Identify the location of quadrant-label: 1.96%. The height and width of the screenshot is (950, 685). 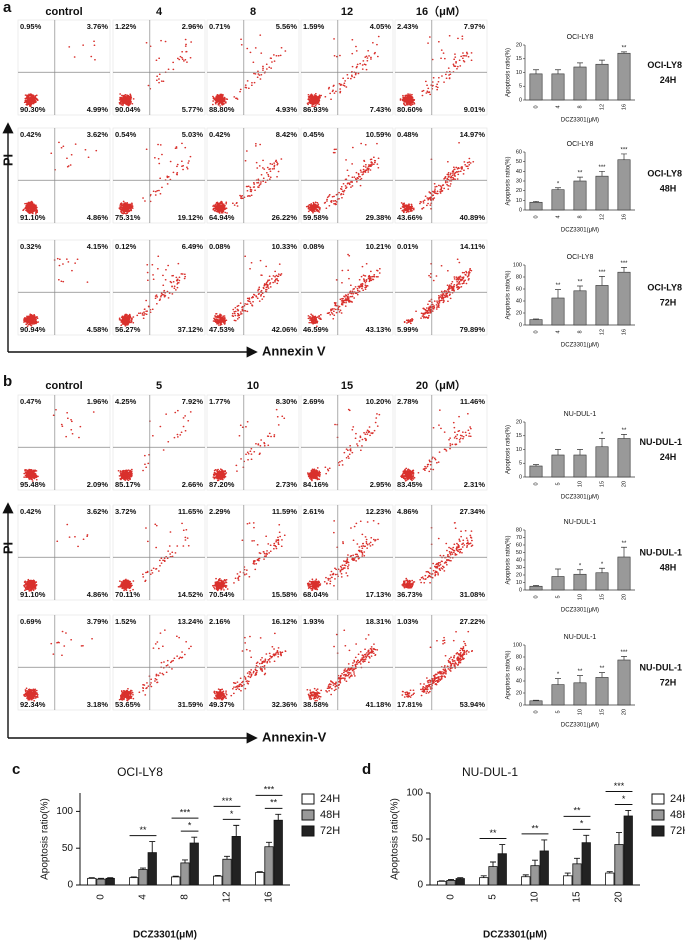
(98, 401).